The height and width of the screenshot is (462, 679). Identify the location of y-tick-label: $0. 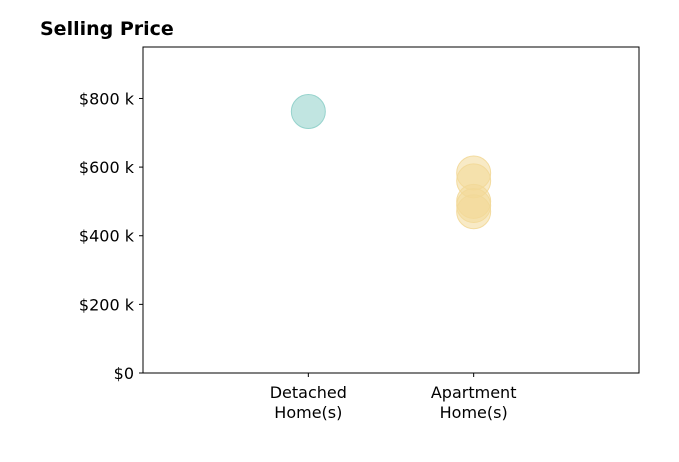
(124, 373).